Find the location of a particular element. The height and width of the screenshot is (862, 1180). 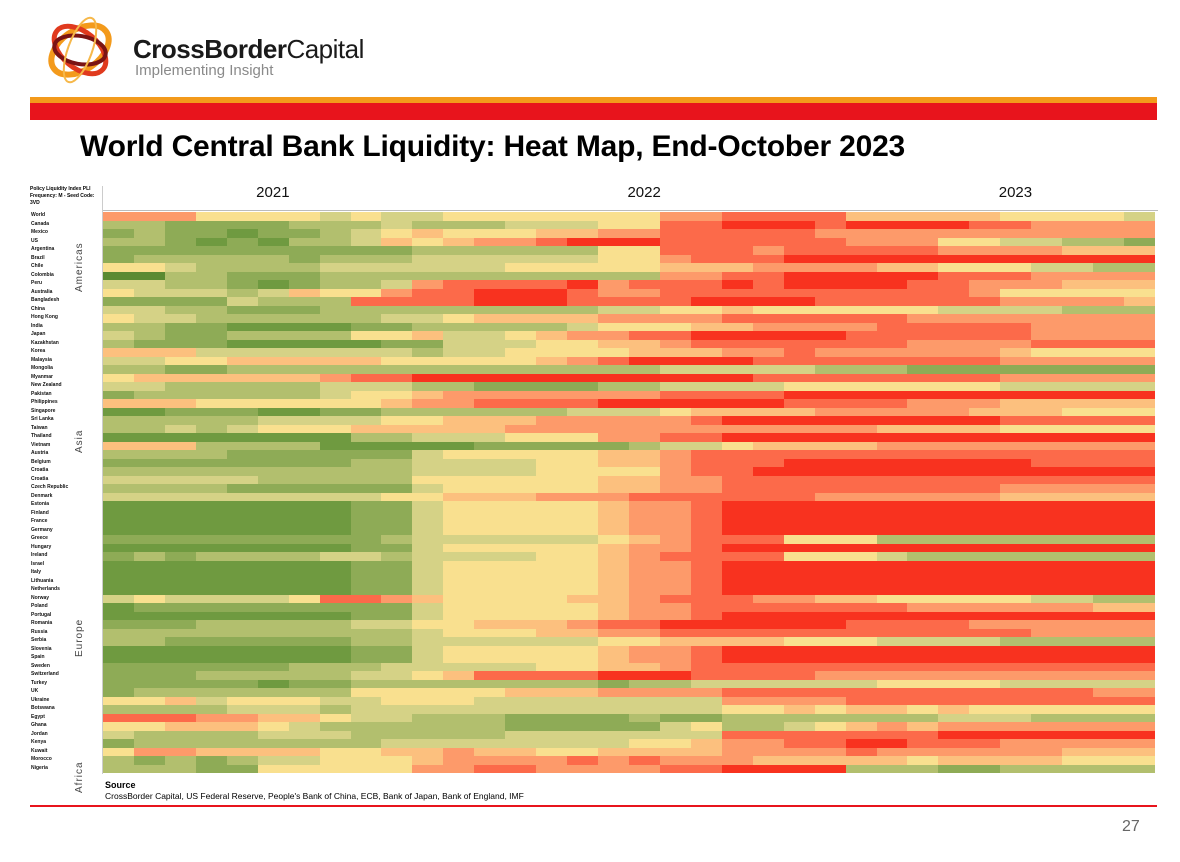

row-label: Finland is located at coordinates (40, 512).